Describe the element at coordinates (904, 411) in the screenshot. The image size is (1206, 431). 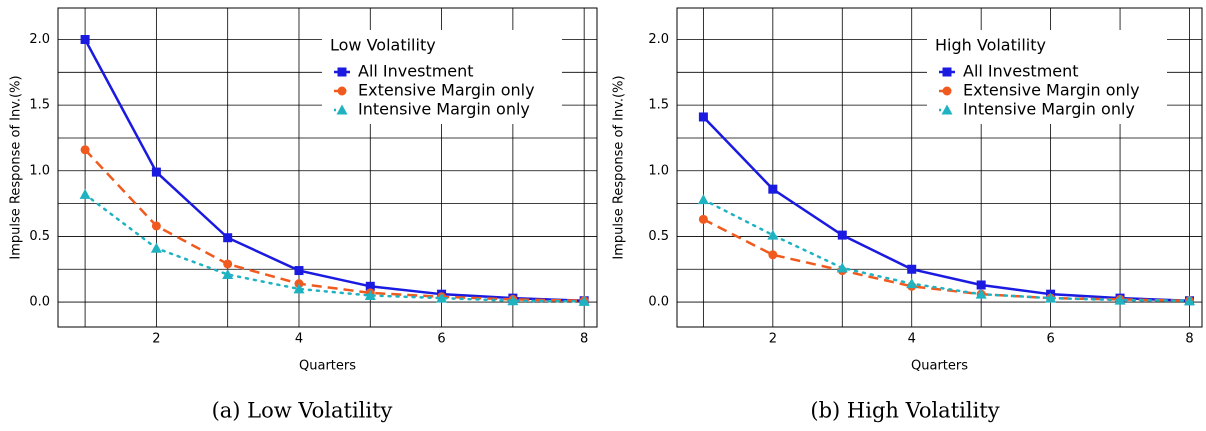
I see `caption: (b) High Volatility` at that location.